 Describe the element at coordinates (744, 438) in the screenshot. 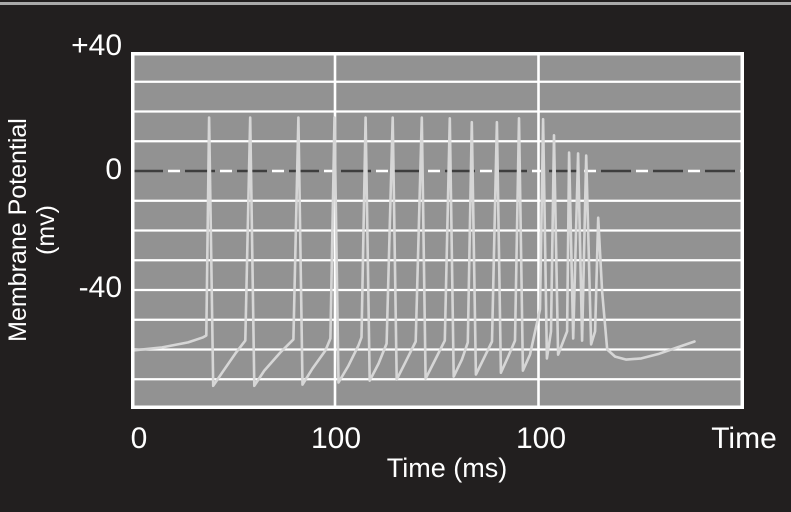

I see `x-tick-time: Time` at that location.